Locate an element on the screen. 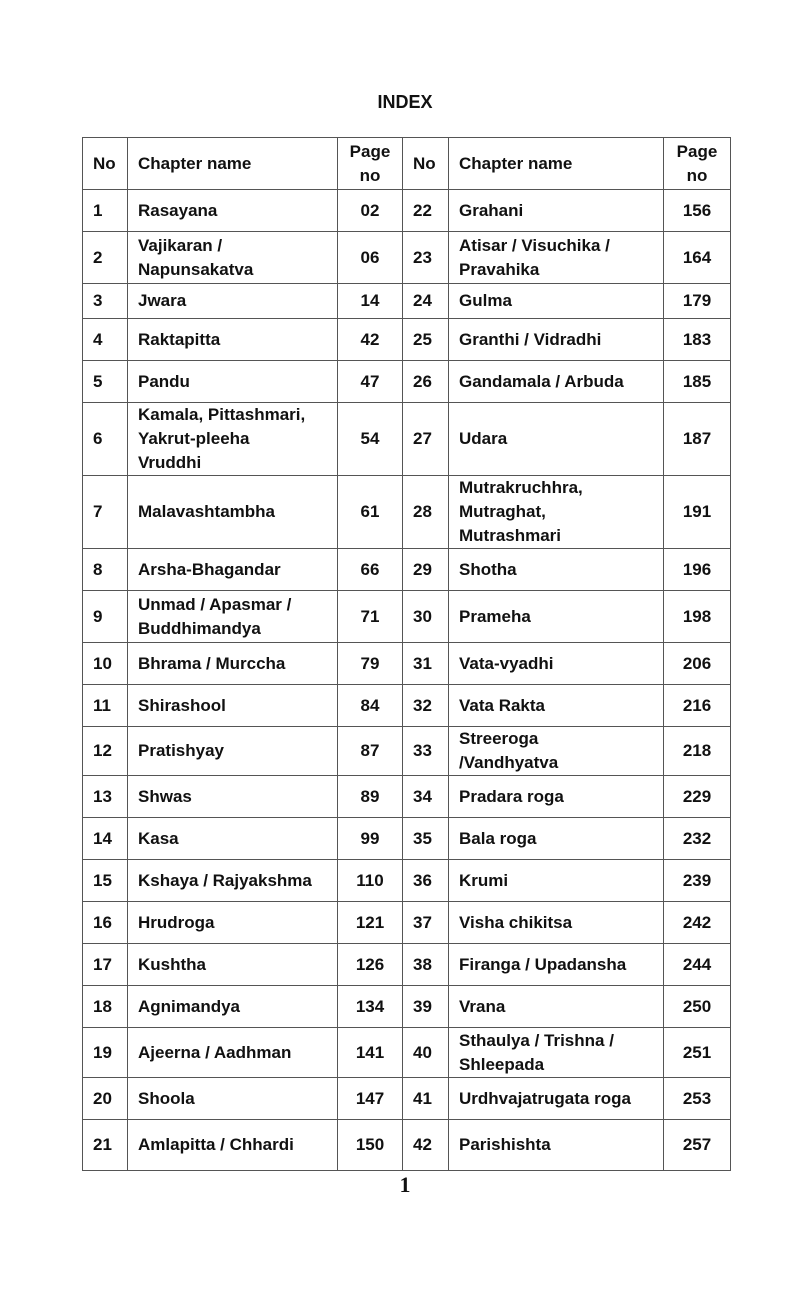 This screenshot has height=1296, width=810. chapter-name: Krumi is located at coordinates (556, 880).